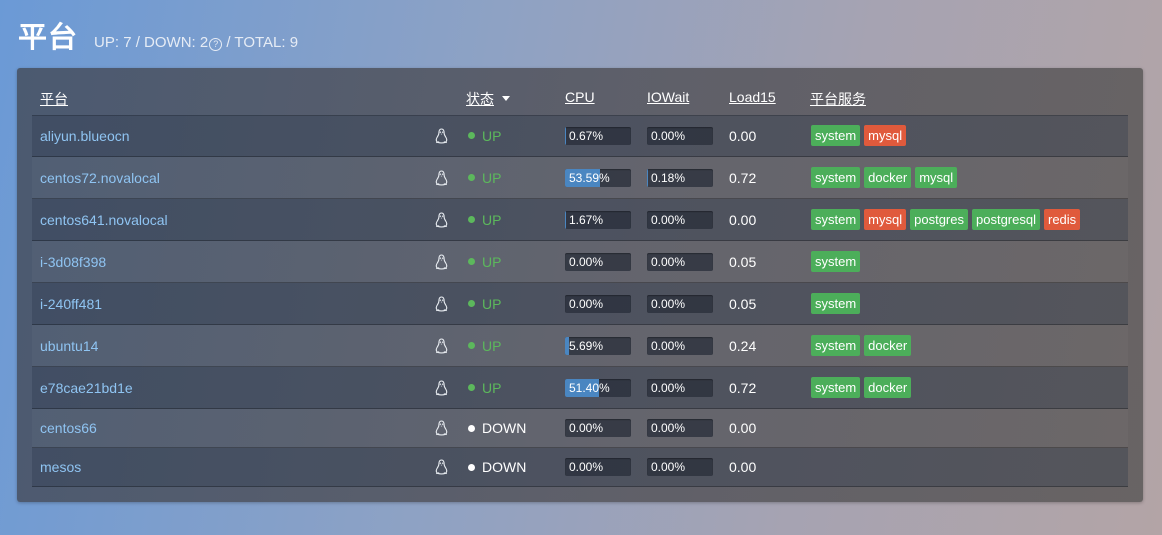  I want to click on service-tags: system, so click(836, 261).